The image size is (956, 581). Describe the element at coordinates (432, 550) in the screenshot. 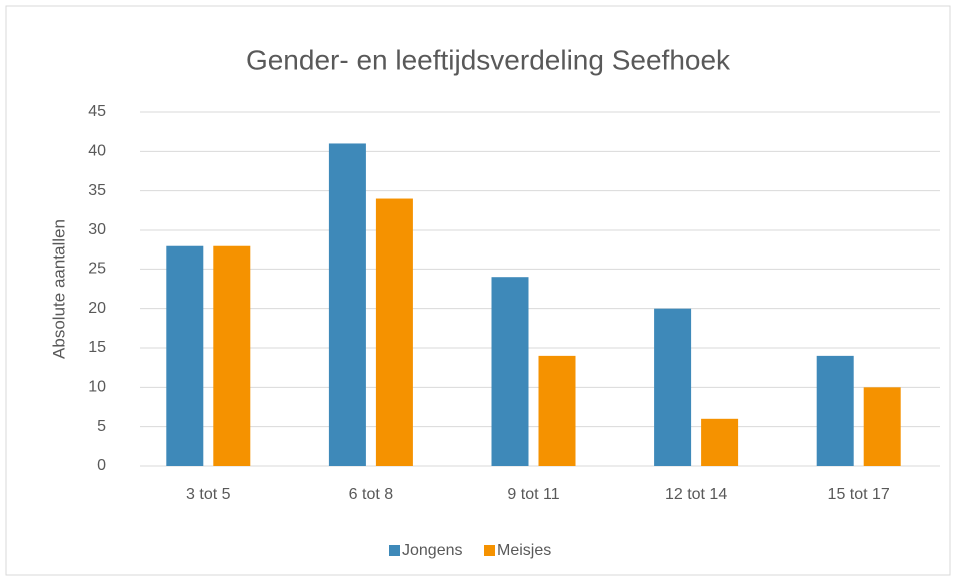

I see `legend-label: Jongens` at that location.